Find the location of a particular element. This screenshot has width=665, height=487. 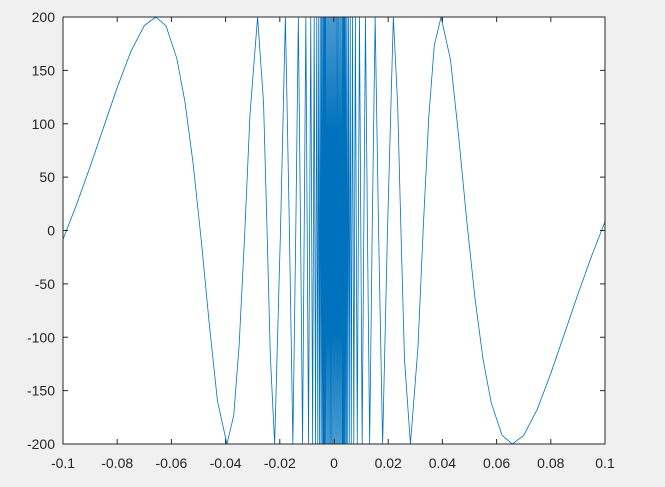

x-tick-label: -0.06 is located at coordinates (171, 463).